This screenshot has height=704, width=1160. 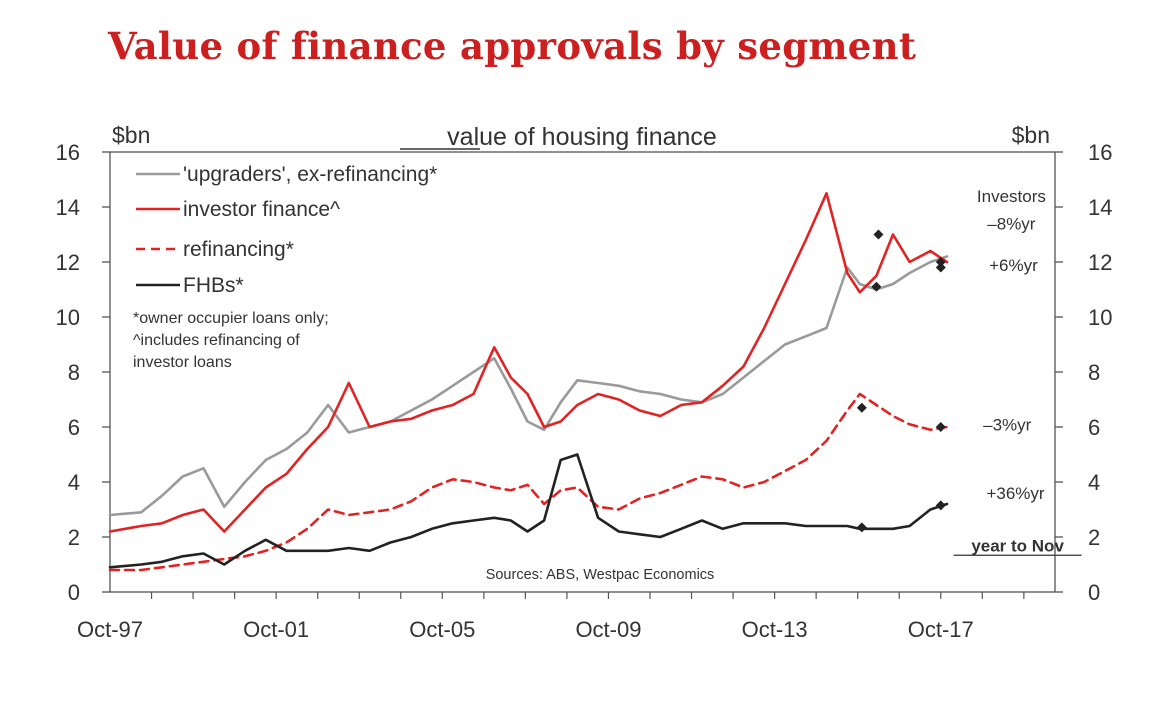 What do you see at coordinates (310, 174) in the screenshot?
I see `legend-label: 'upgraders', ex-refinancing*` at bounding box center [310, 174].